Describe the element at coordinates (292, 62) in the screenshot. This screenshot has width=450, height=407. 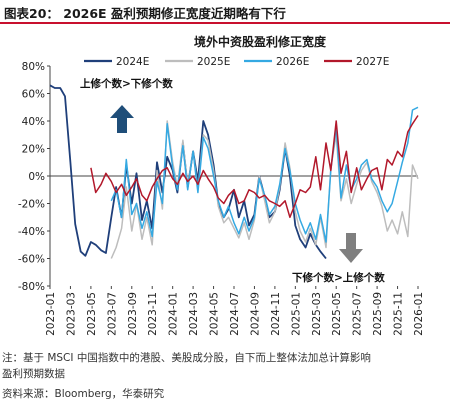
I see `legend-label-2026E: 2026E` at that location.